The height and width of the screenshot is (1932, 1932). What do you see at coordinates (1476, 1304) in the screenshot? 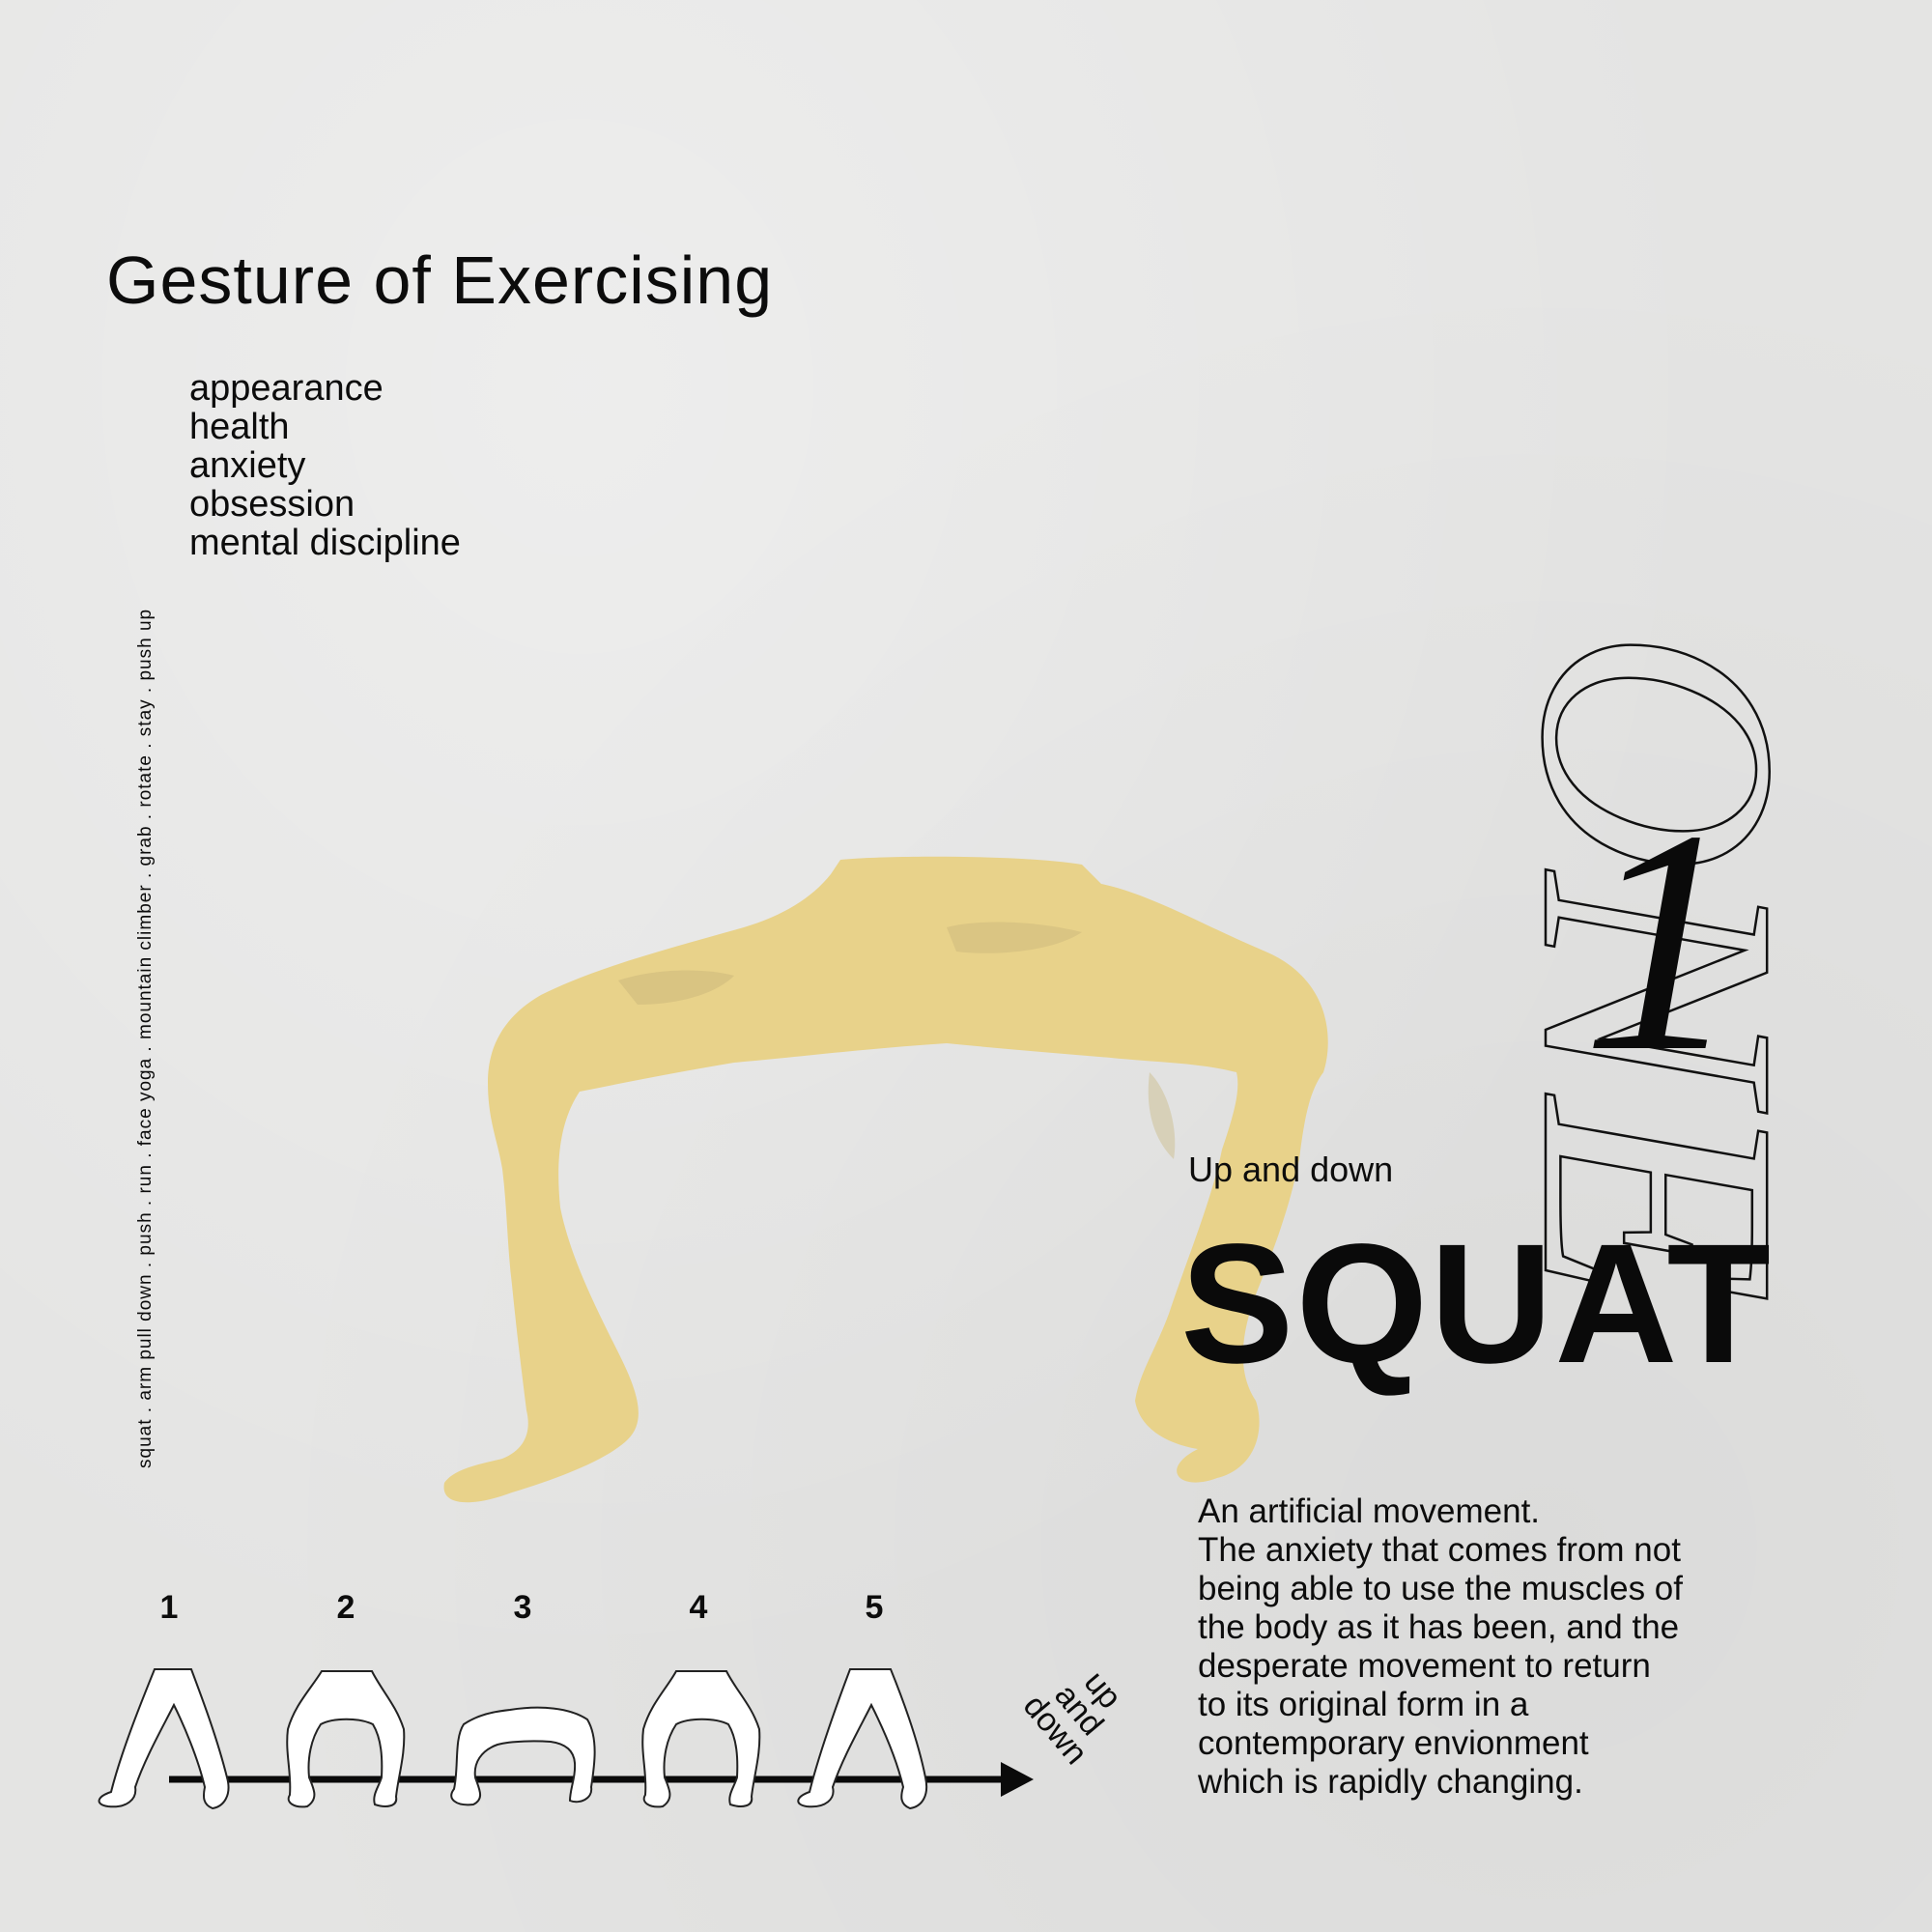
I see `exercise-heading: SQUAT` at bounding box center [1476, 1304].